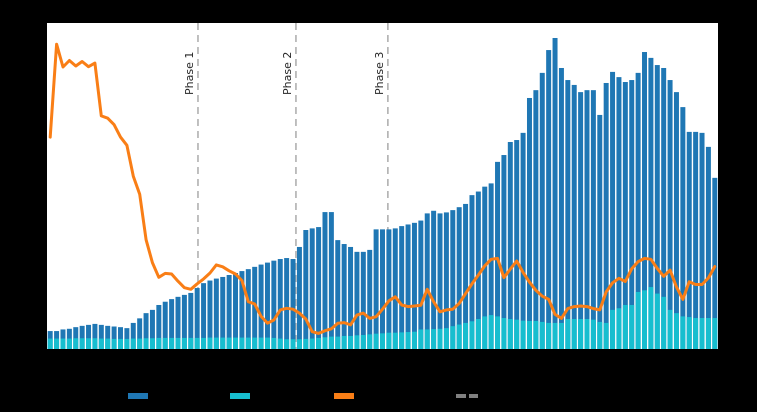 The width and height of the screenshot is (757, 412). What do you see at coordinates (379, 73) in the screenshot?
I see `phase-label: Phase 3` at bounding box center [379, 73].